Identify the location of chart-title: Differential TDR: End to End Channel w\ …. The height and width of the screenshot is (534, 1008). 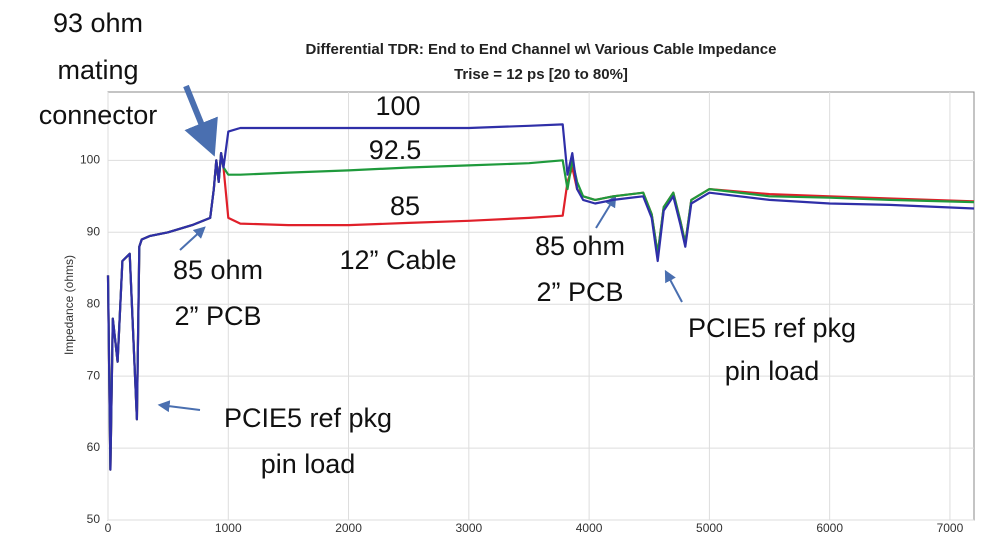
(541, 49).